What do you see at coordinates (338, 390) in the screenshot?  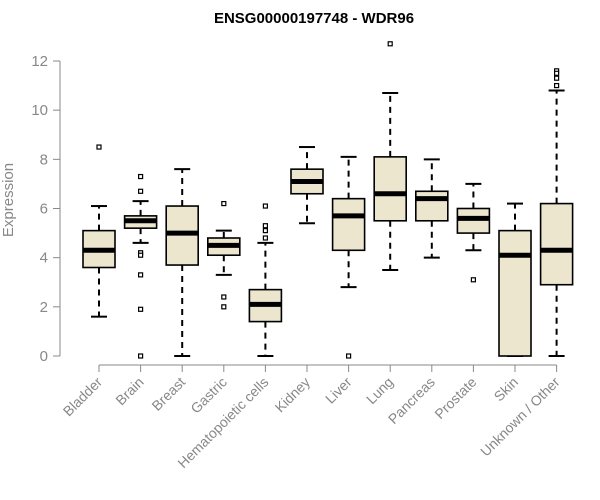 I see `x-tick-label-6: Liver` at bounding box center [338, 390].